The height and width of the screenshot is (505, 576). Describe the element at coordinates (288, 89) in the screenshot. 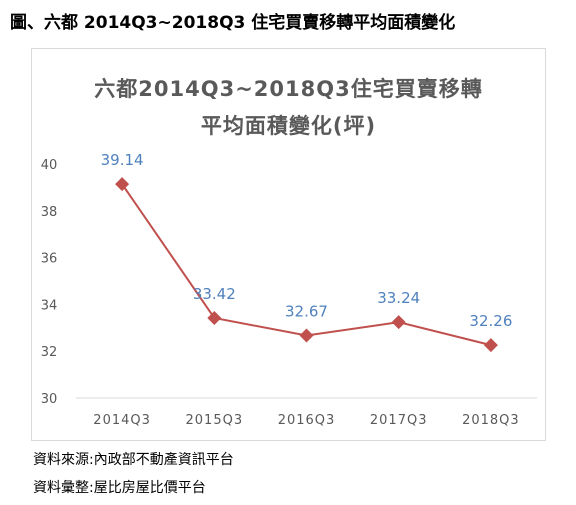

I see `chart-title: 六都2014Q3~2018Q3住宅買賣移轉` at that location.